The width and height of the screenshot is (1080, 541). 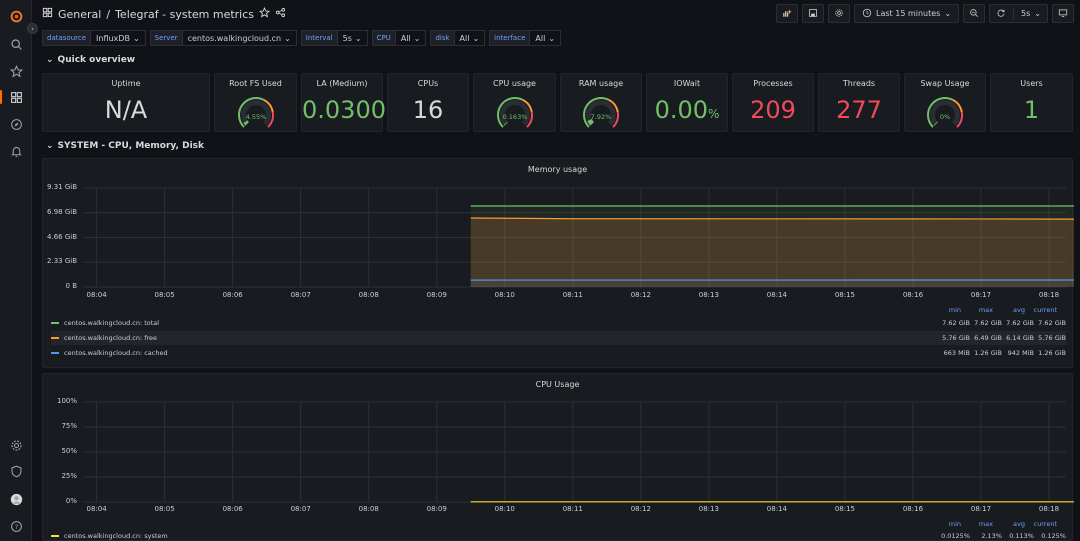 I want to click on variable-select-cpu: All ⌄, so click(x=411, y=38).